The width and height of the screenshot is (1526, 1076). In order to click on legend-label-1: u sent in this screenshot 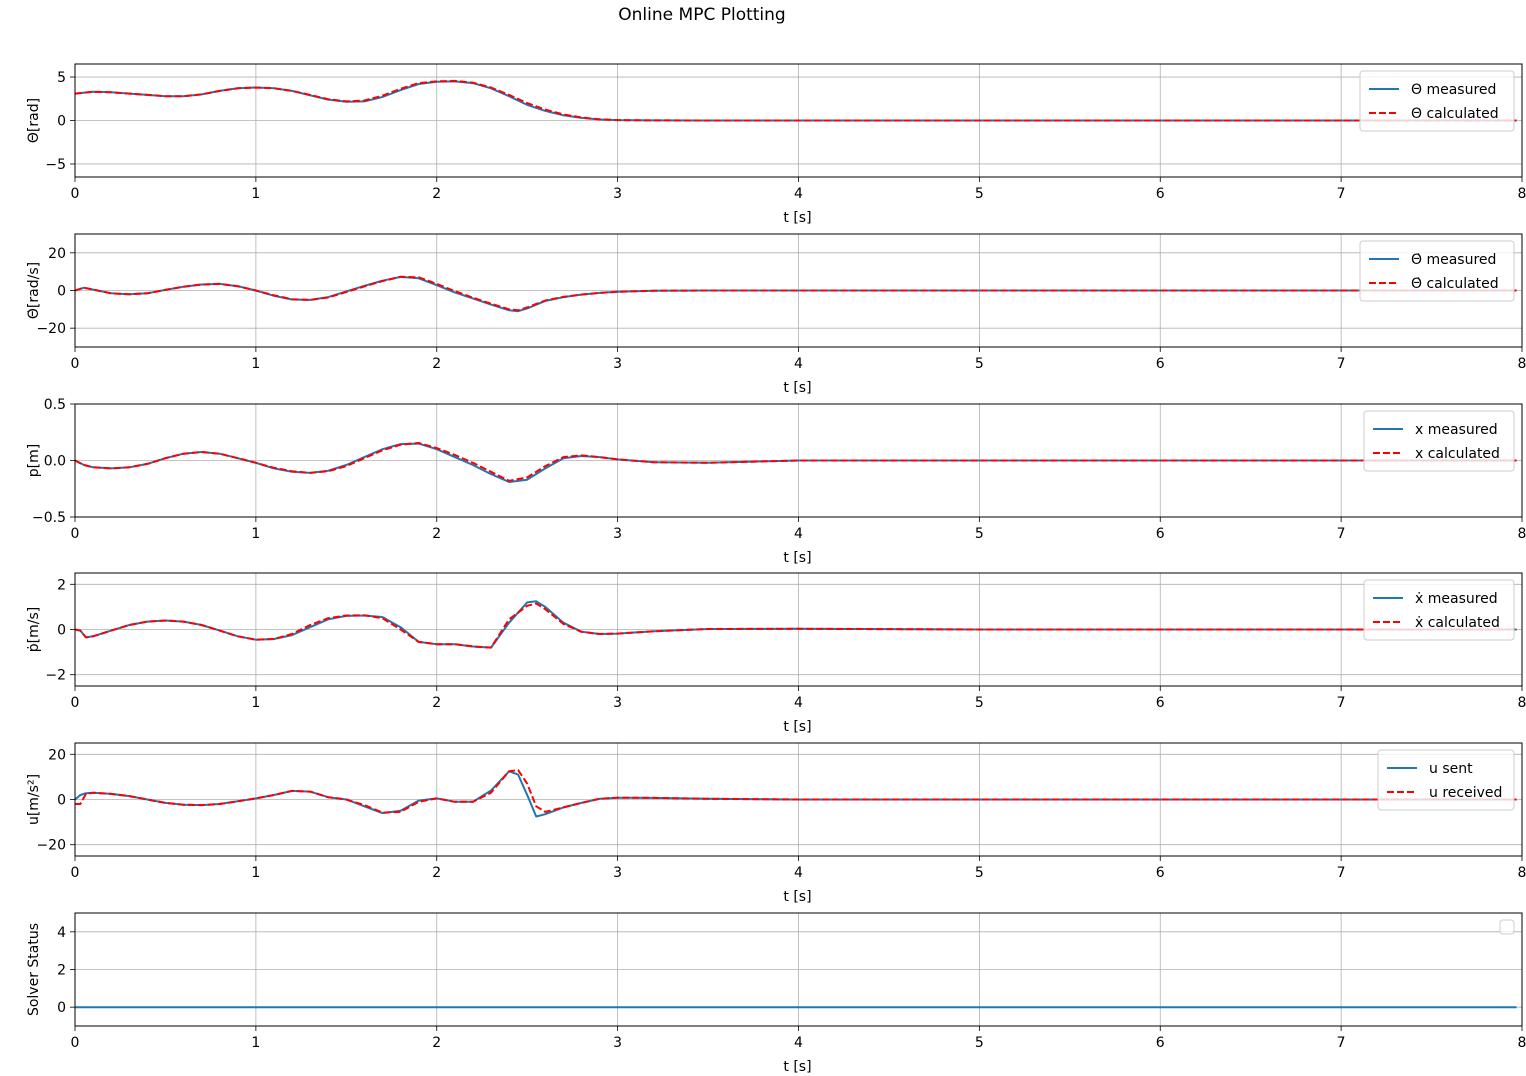, I will do `click(1451, 769)`.